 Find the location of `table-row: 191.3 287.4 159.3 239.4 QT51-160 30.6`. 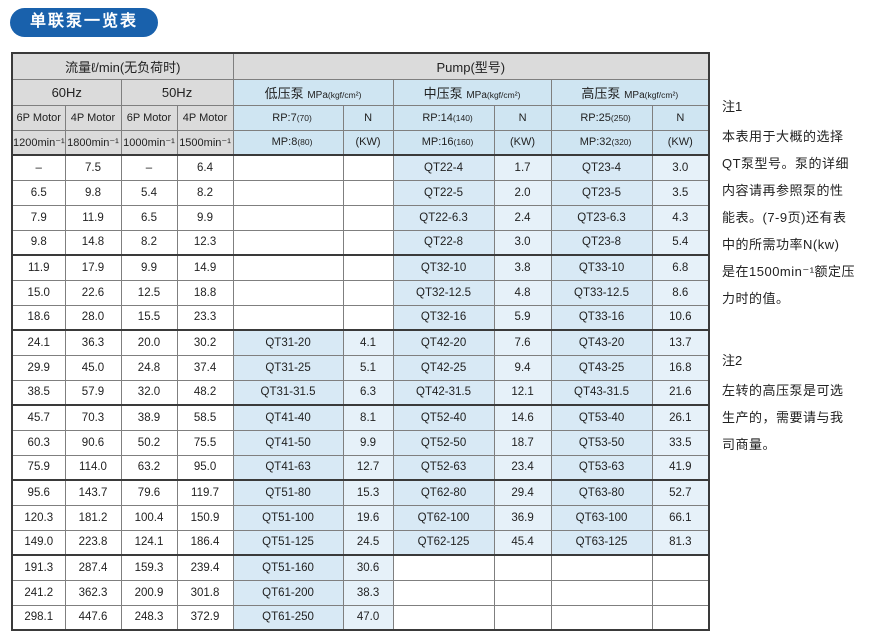

table-row: 191.3 287.4 159.3 239.4 QT51-160 30.6 is located at coordinates (360, 567).